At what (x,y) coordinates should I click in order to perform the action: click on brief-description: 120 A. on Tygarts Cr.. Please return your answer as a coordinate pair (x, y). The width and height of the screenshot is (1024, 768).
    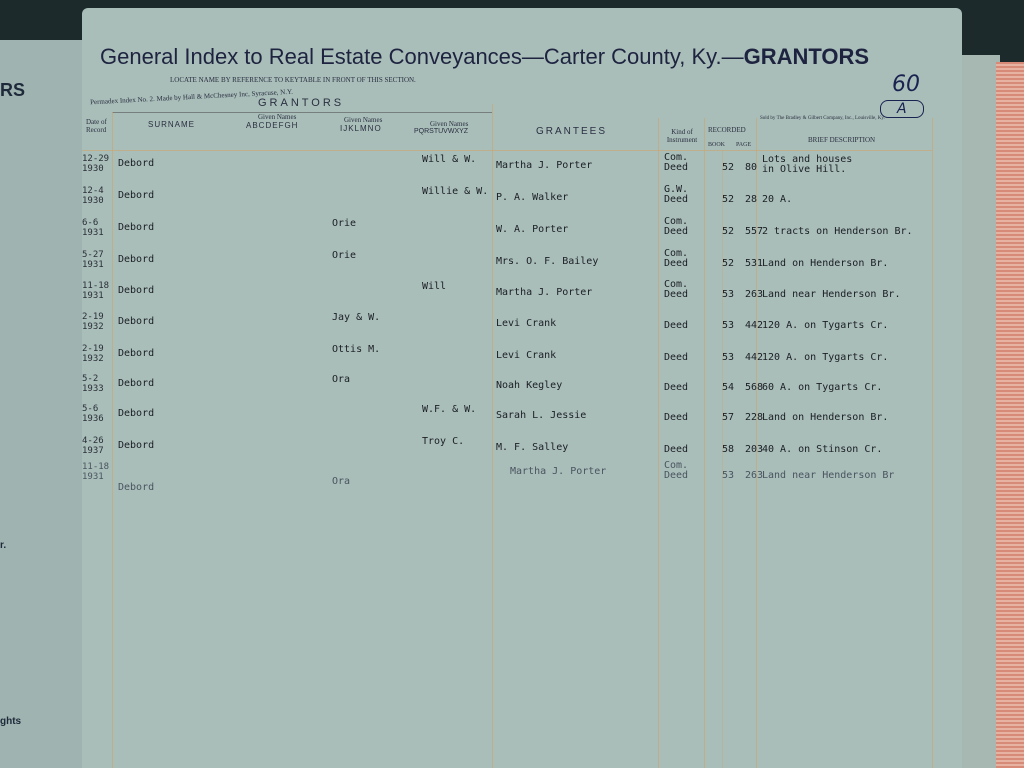
    Looking at the image, I should click on (825, 325).